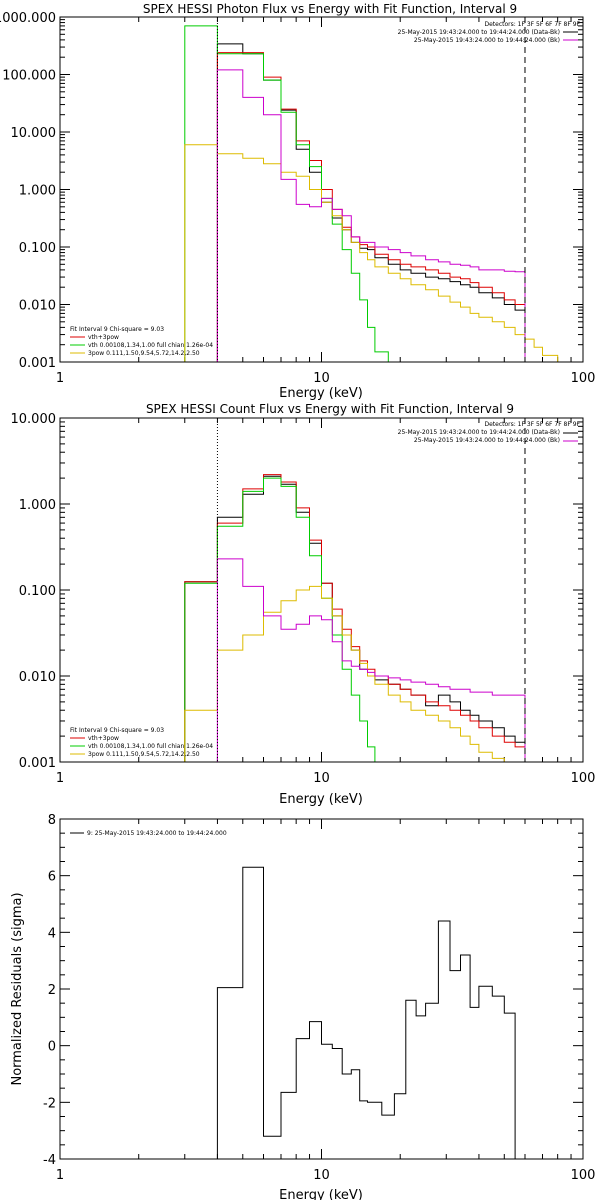 This screenshot has width=600, height=1200. I want to click on photon-flux-legend-3pow: 3pow 0.111,1.50,9.54,5.72,14.2,2.50, so click(144, 353).